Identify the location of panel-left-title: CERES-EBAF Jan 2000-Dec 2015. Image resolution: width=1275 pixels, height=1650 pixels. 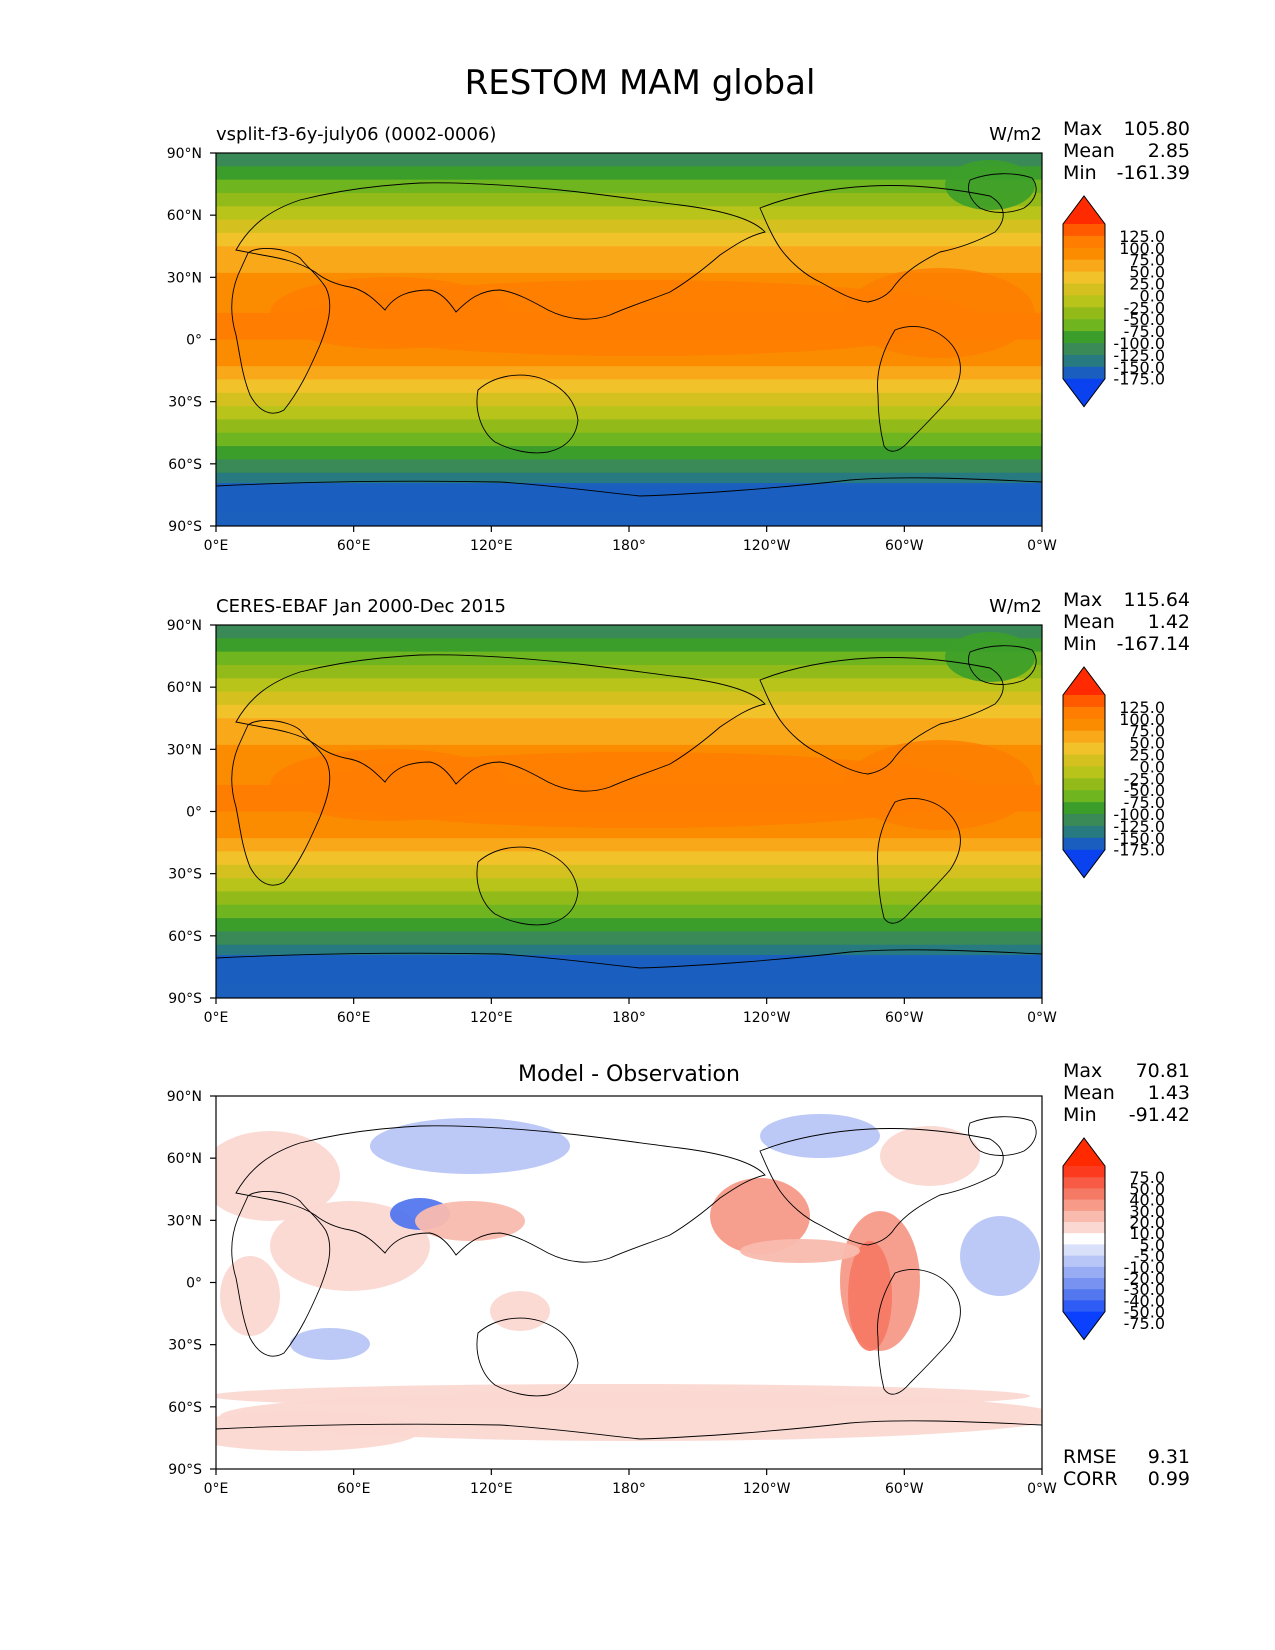
(361, 606).